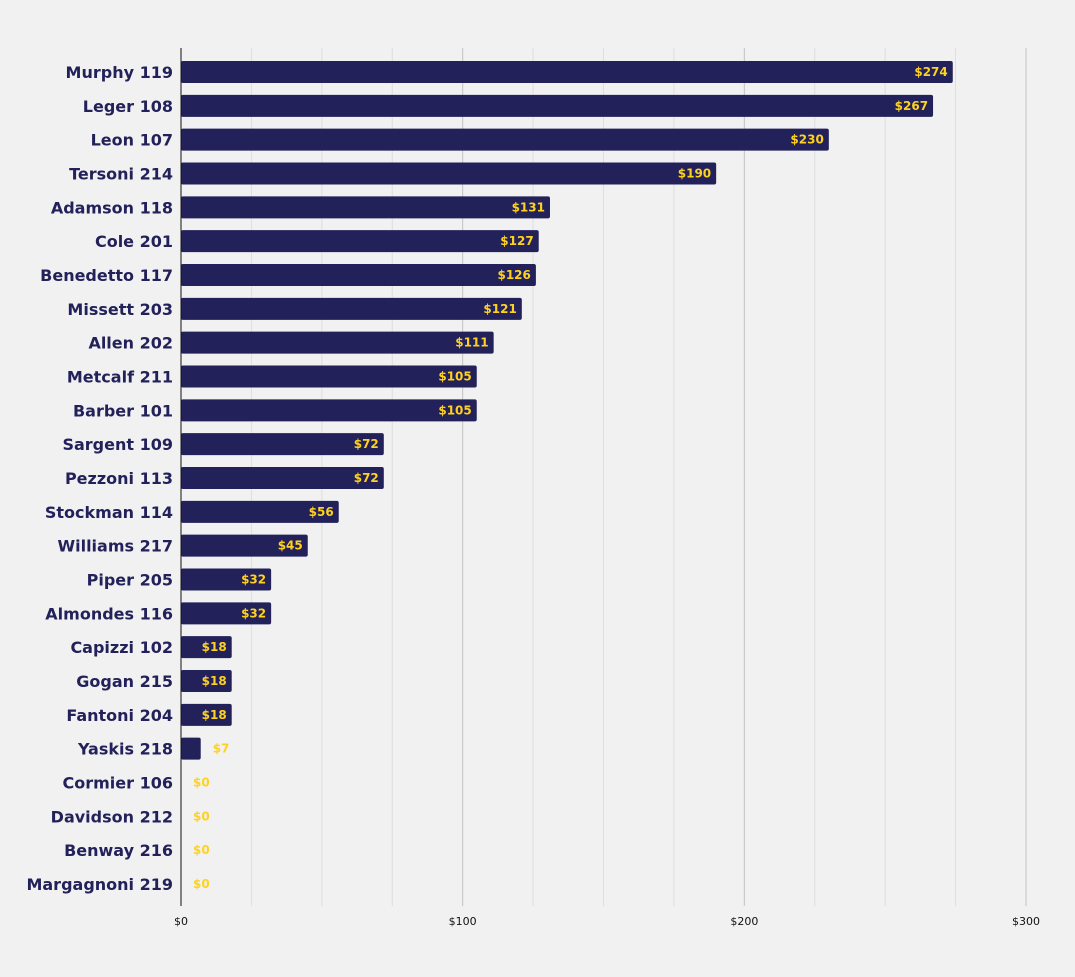  Describe the element at coordinates (321, 512) in the screenshot. I see `data-label: $56` at that location.